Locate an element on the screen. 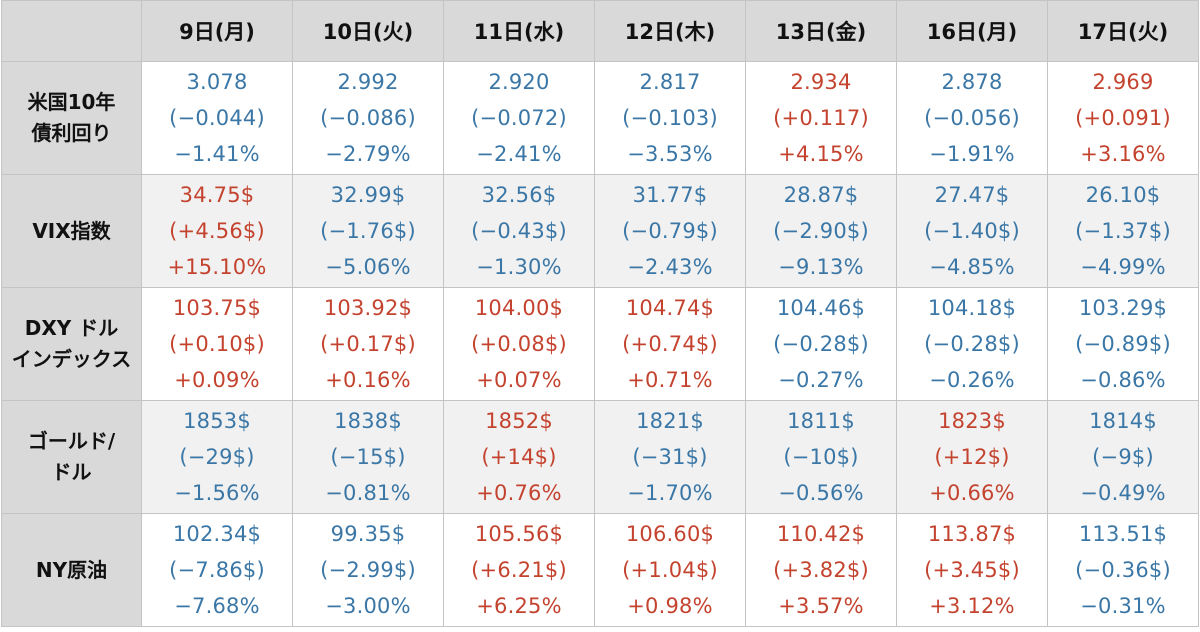 This screenshot has width=1200, height=632. row-label-line: DXY ドル is located at coordinates (71, 328).